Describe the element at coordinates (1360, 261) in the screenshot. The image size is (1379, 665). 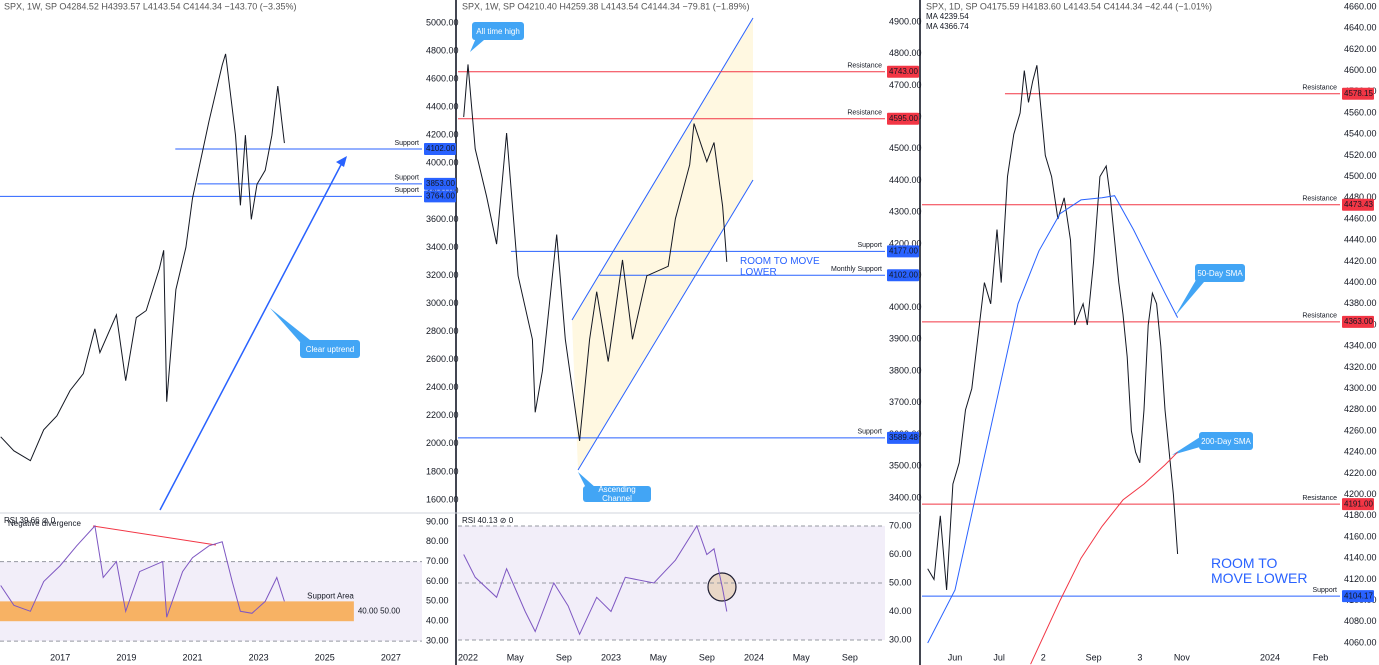
I see `y-tick-label: 4420.00` at that location.